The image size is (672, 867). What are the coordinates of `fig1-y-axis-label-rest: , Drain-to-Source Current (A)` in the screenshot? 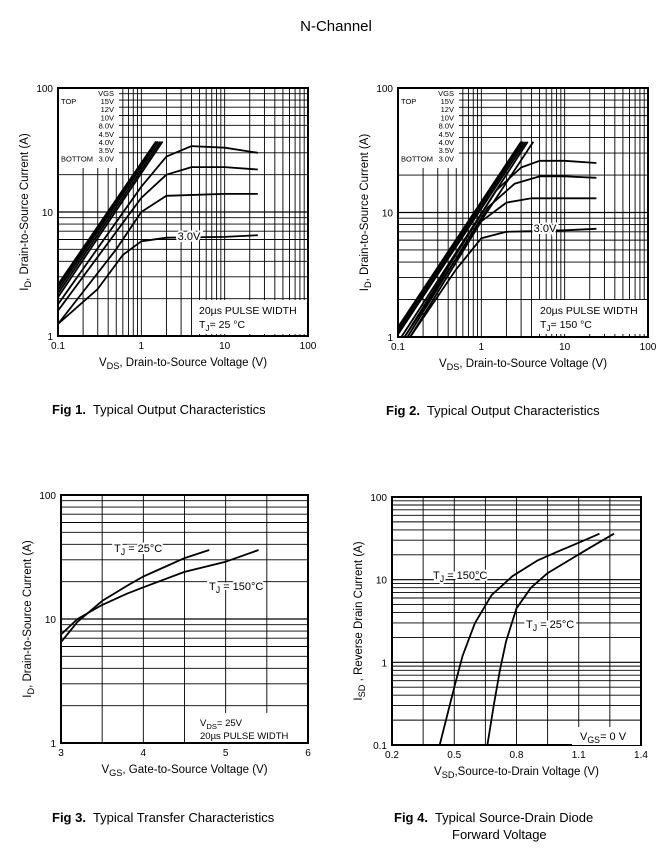 It's located at (25, 207).